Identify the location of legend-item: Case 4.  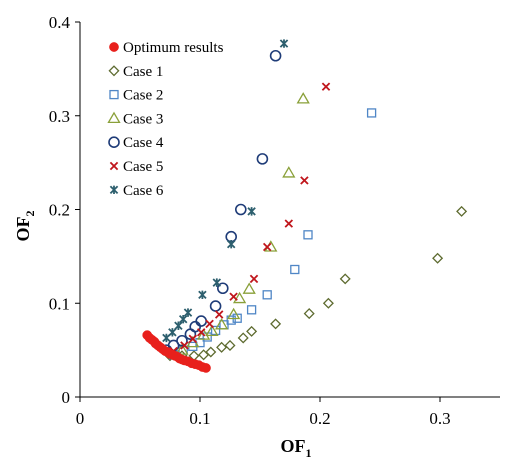
(136, 143).